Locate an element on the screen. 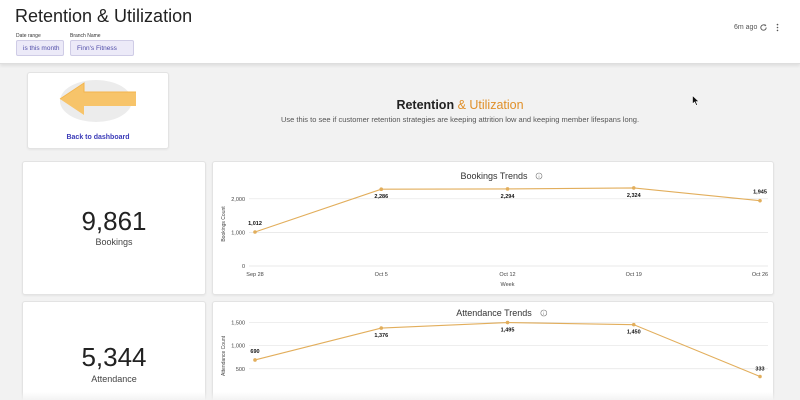 This screenshot has width=800, height=400. y-tick-label: 2,000 is located at coordinates (238, 200).